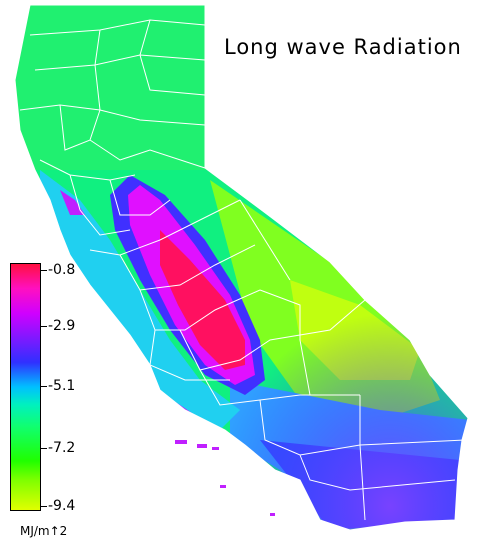  What do you see at coordinates (62, 270) in the screenshot?
I see `legend-tick-label: -0.8` at bounding box center [62, 270].